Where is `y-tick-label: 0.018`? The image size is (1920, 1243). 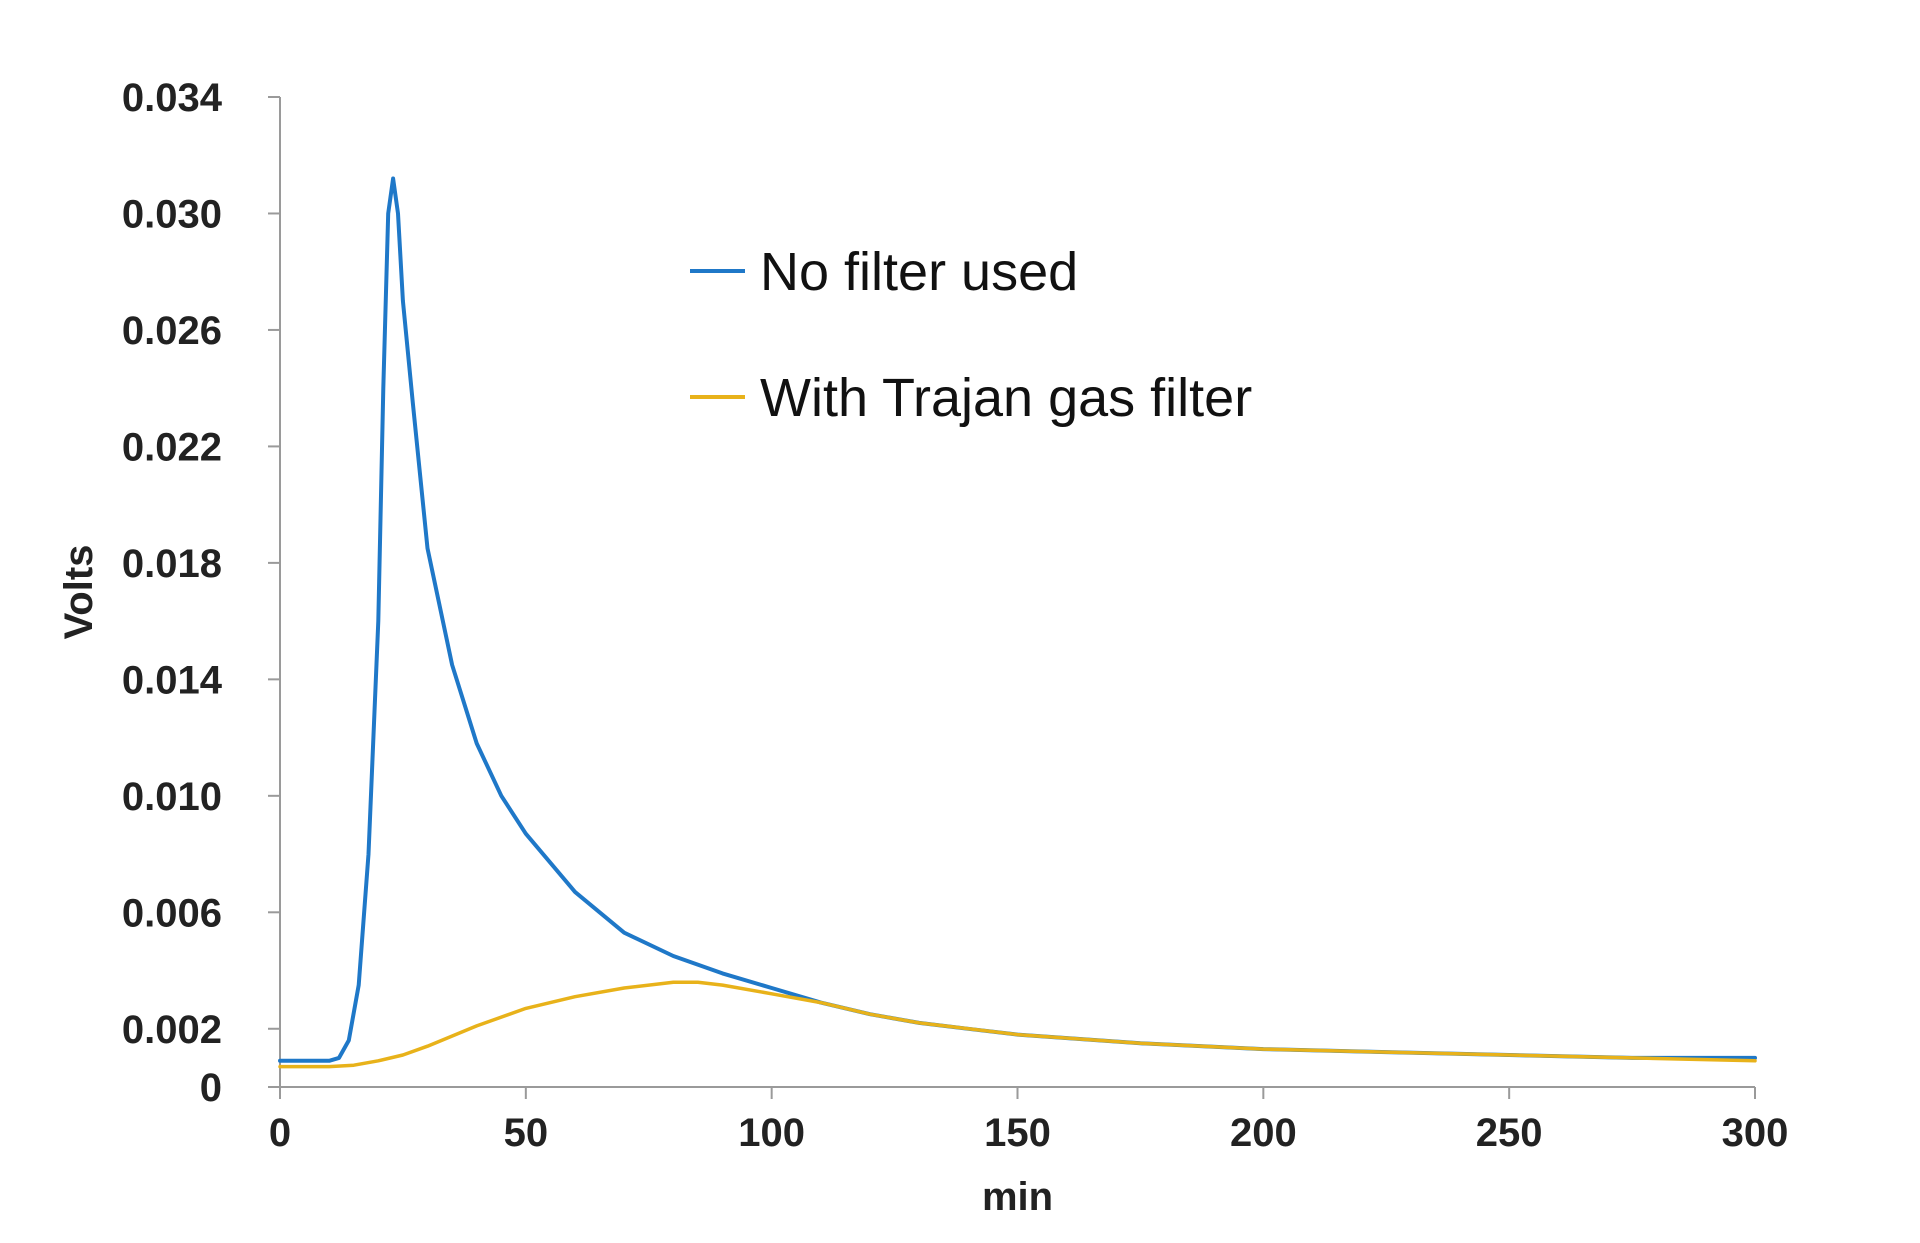
y-tick-label: 0.018 is located at coordinates (172, 564).